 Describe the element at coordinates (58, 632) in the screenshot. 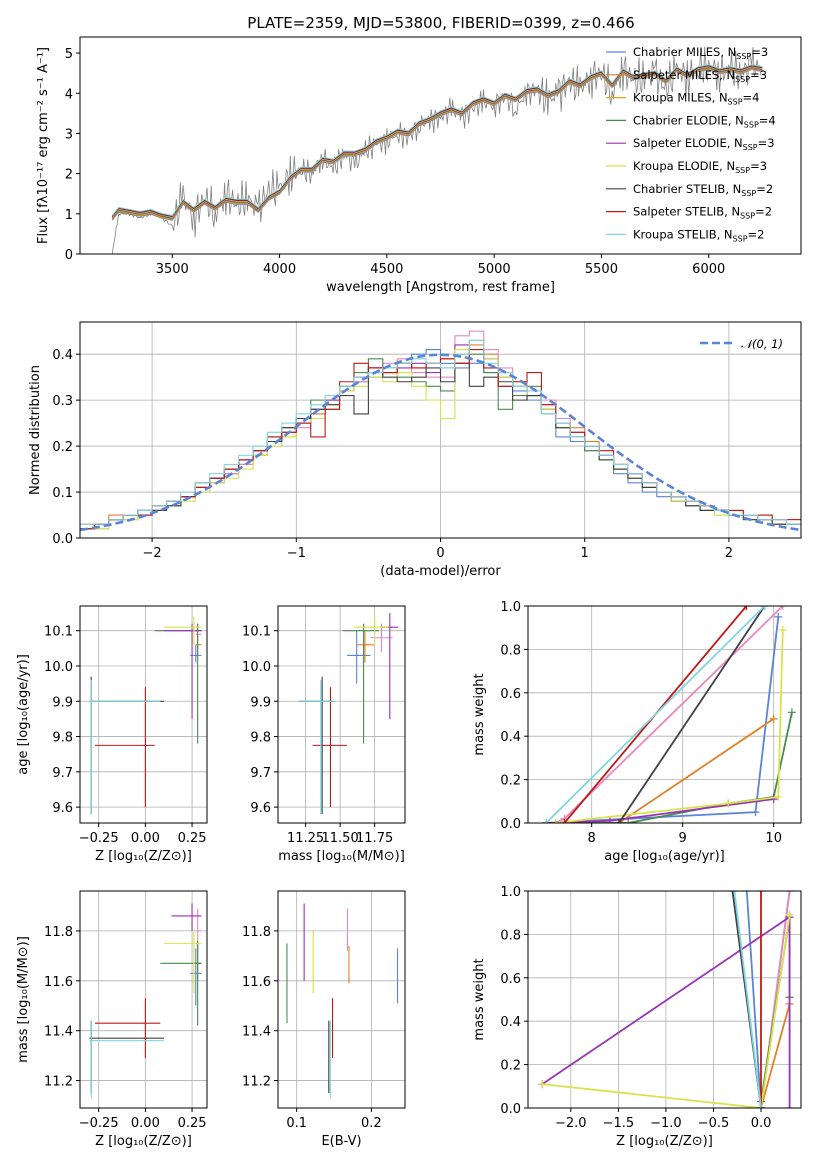

I see `chart-age-vs-Z-ytick-label: 10.1` at that location.